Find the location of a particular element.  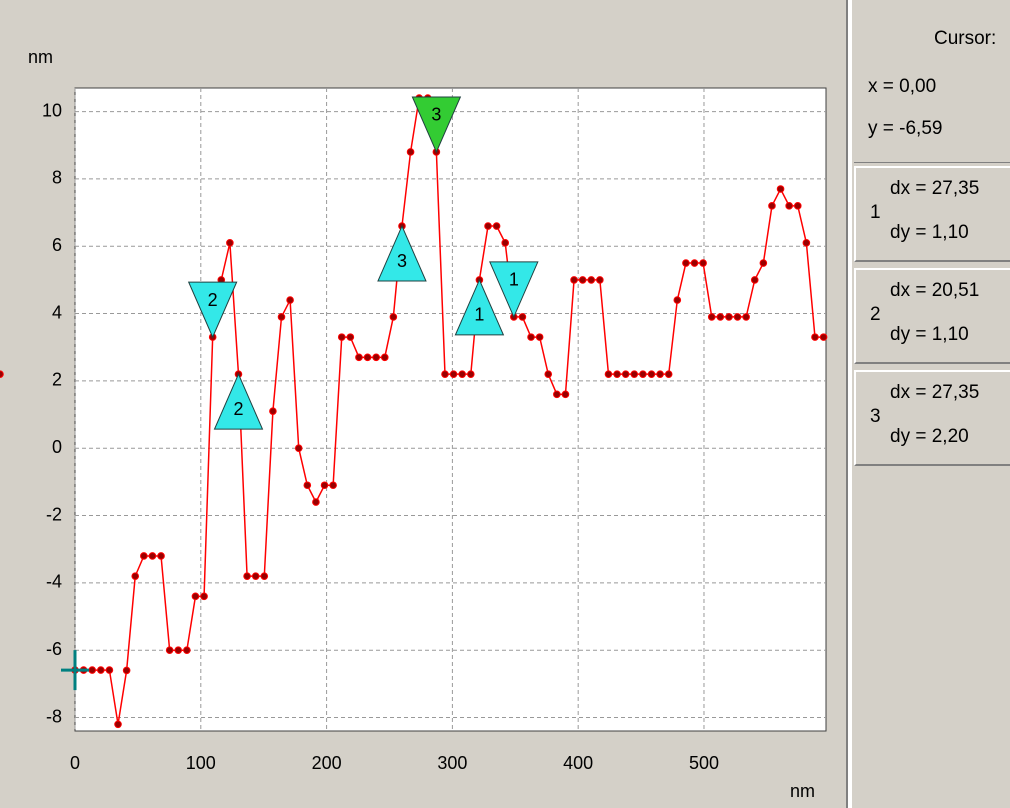

y-unit: nm is located at coordinates (40, 57).